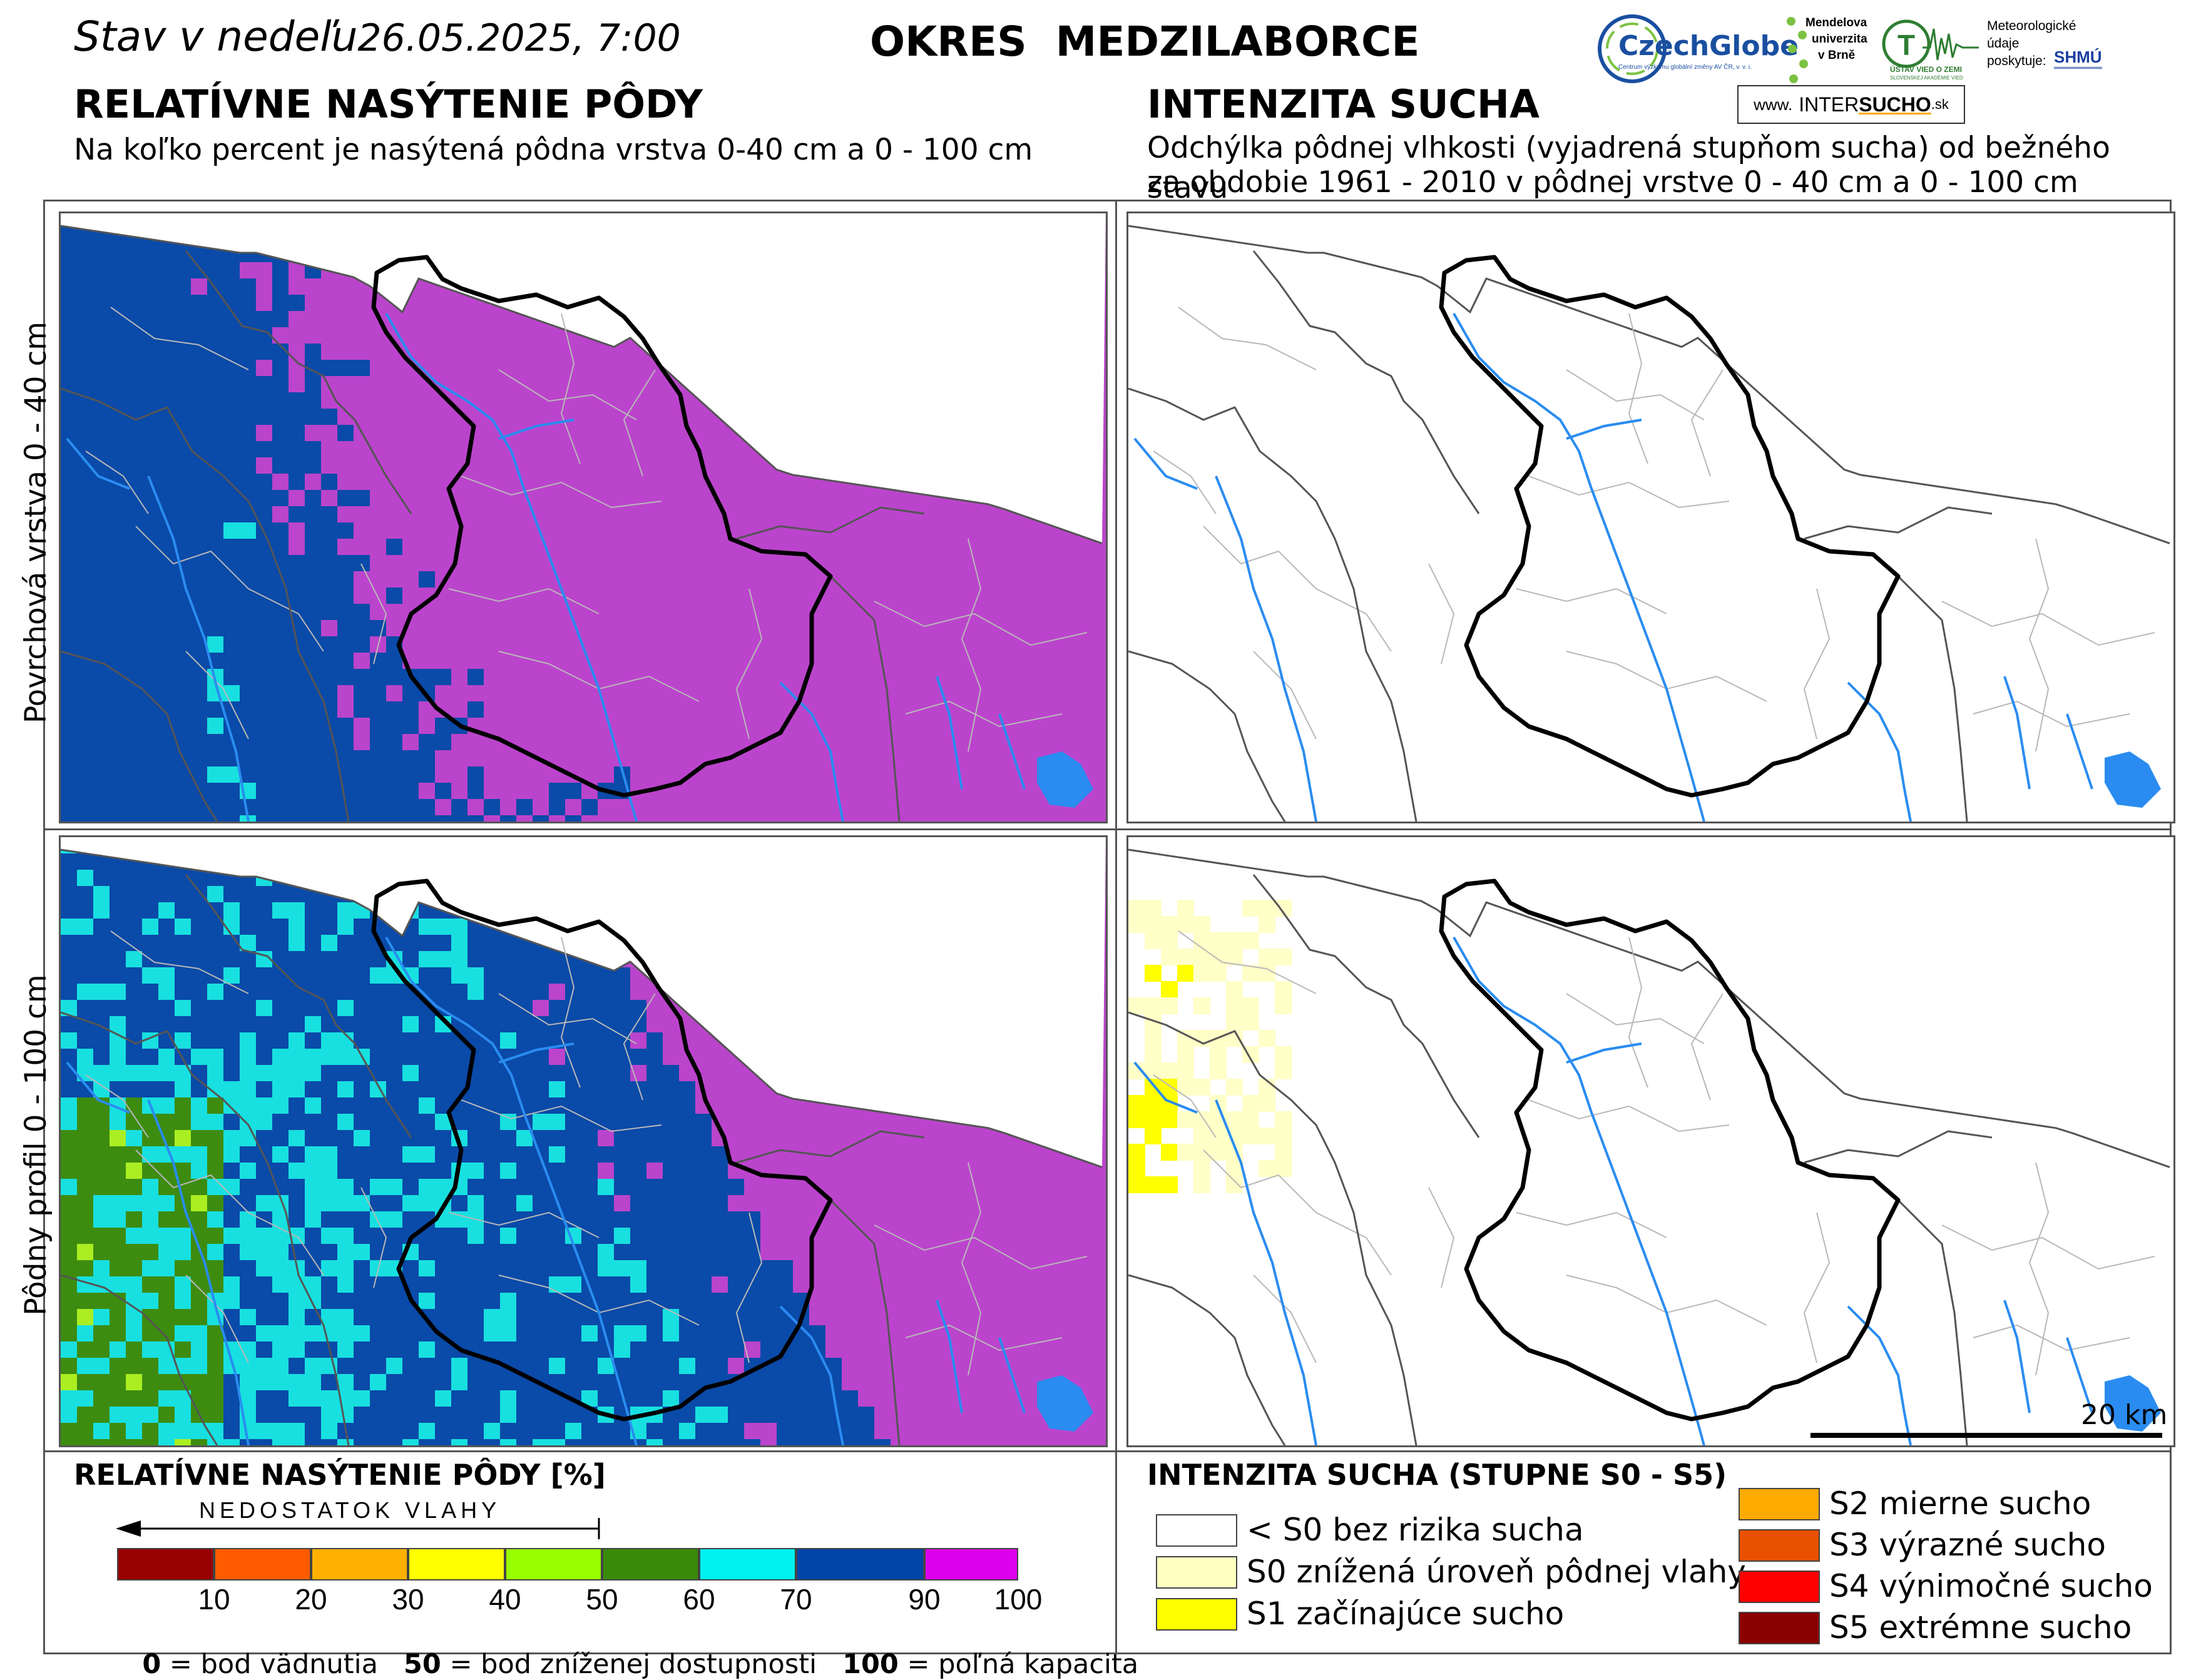 The image size is (2196, 1680). I want to click on drought-label: S2 mierne sucho, so click(1960, 1504).